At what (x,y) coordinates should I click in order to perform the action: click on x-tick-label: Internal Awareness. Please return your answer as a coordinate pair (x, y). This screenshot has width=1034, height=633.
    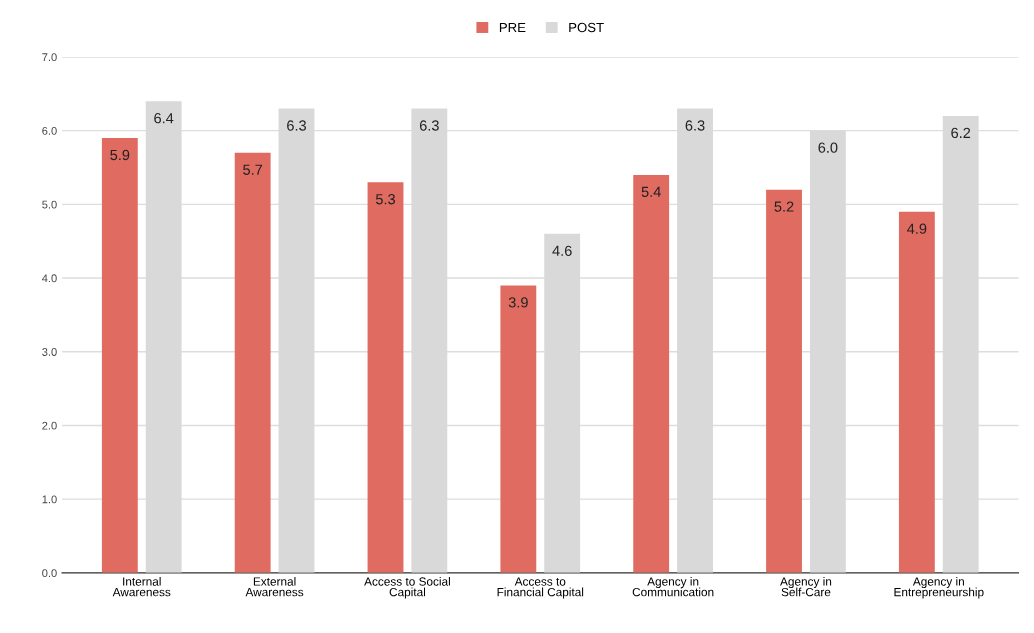
    Looking at the image, I should click on (141, 587).